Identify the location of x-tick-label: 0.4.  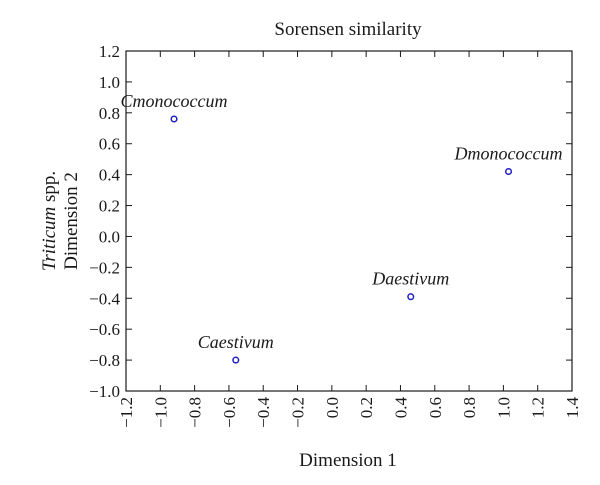
(400, 408).